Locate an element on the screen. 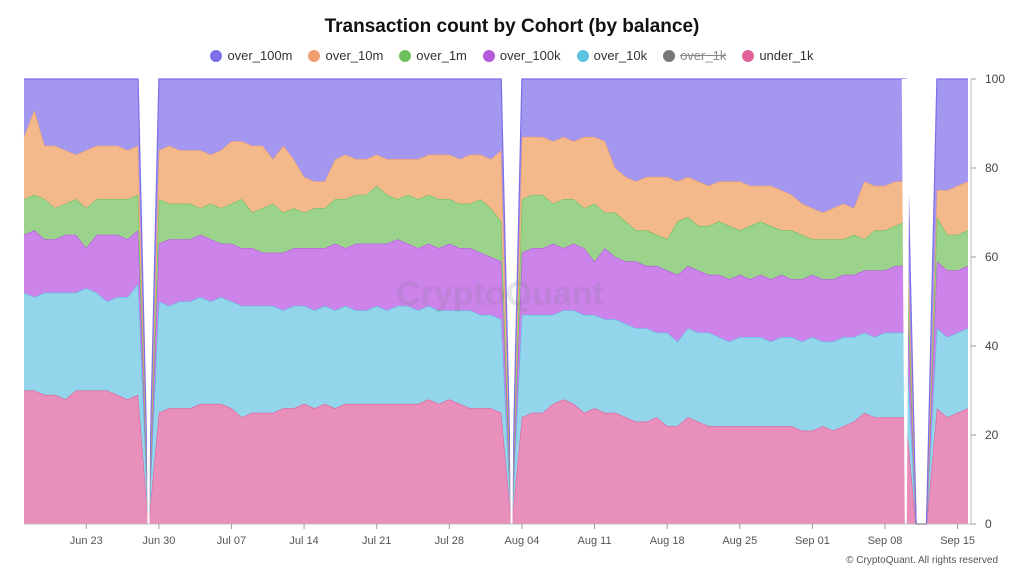 The height and width of the screenshot is (576, 1024). x-tick-label: Jul 21 is located at coordinates (376, 541).